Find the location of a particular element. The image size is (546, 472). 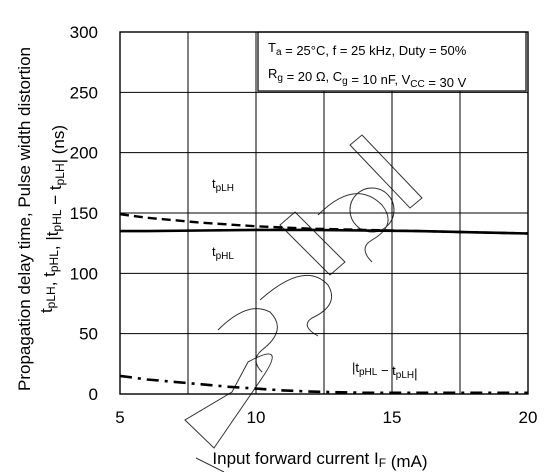

x-tick-label: 15 is located at coordinates (392, 417).